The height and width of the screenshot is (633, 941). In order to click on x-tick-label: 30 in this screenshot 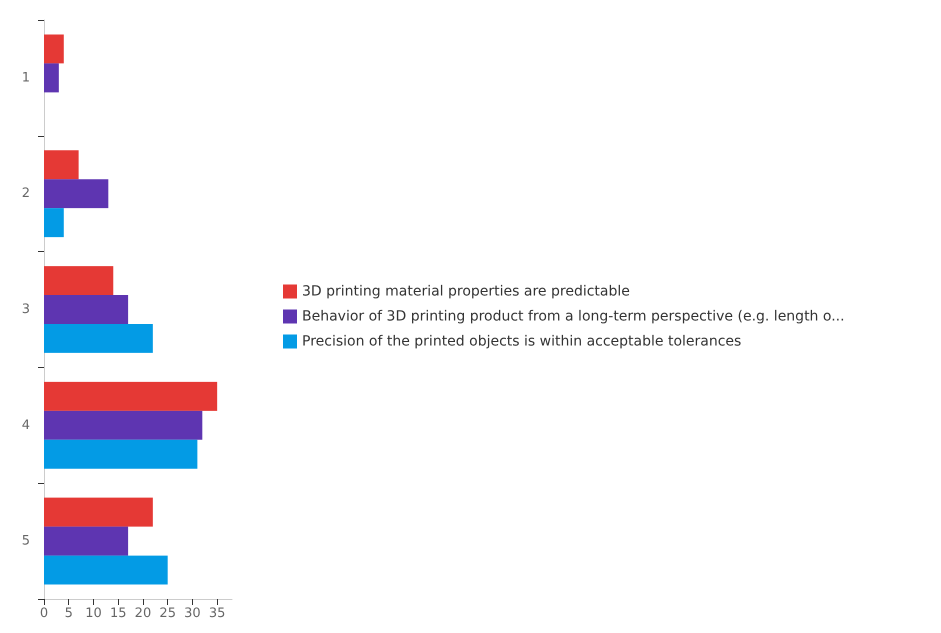, I will do `click(192, 613)`.